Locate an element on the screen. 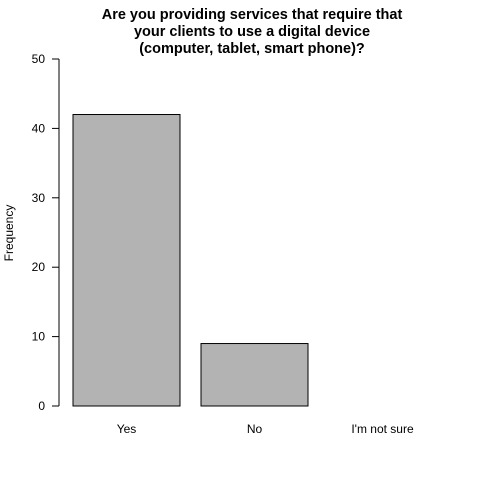  y-tick-label: 40 is located at coordinates (39, 128).